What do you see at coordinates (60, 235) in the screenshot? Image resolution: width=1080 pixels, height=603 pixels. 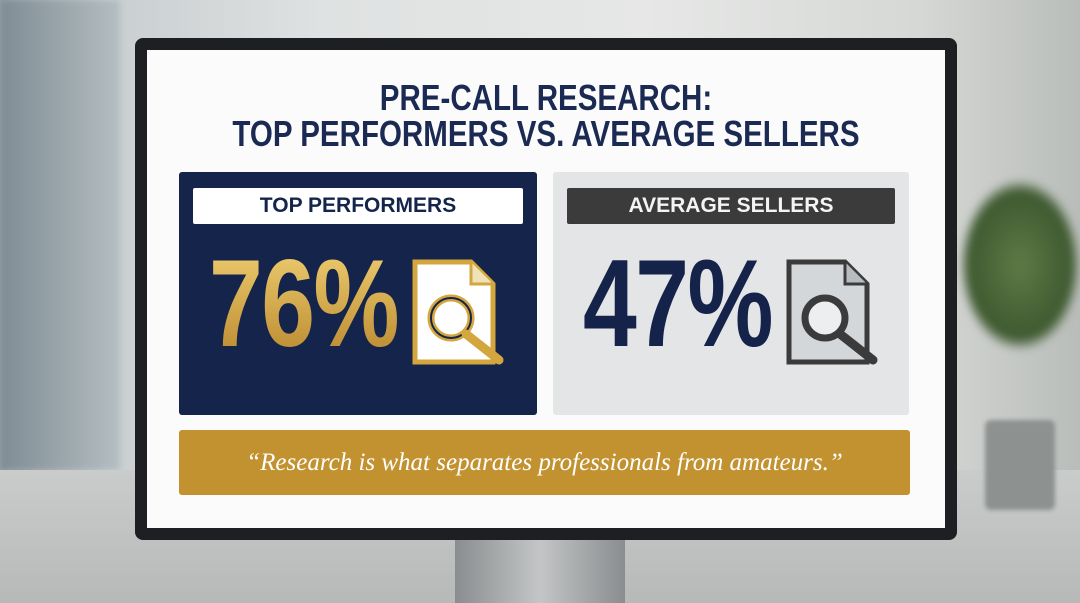 I see `background-window` at bounding box center [60, 235].